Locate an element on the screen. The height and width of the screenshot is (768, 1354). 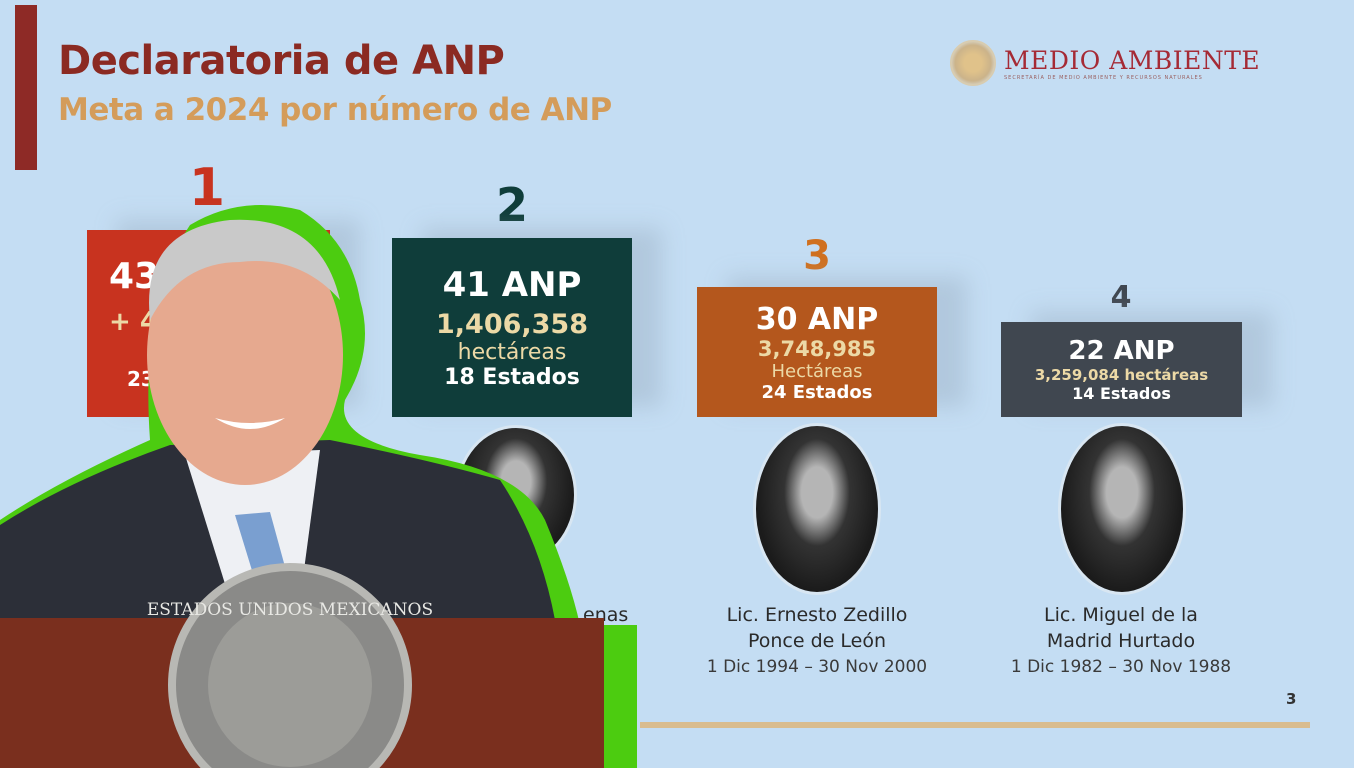
portrait-zedillo is located at coordinates (817, 509).